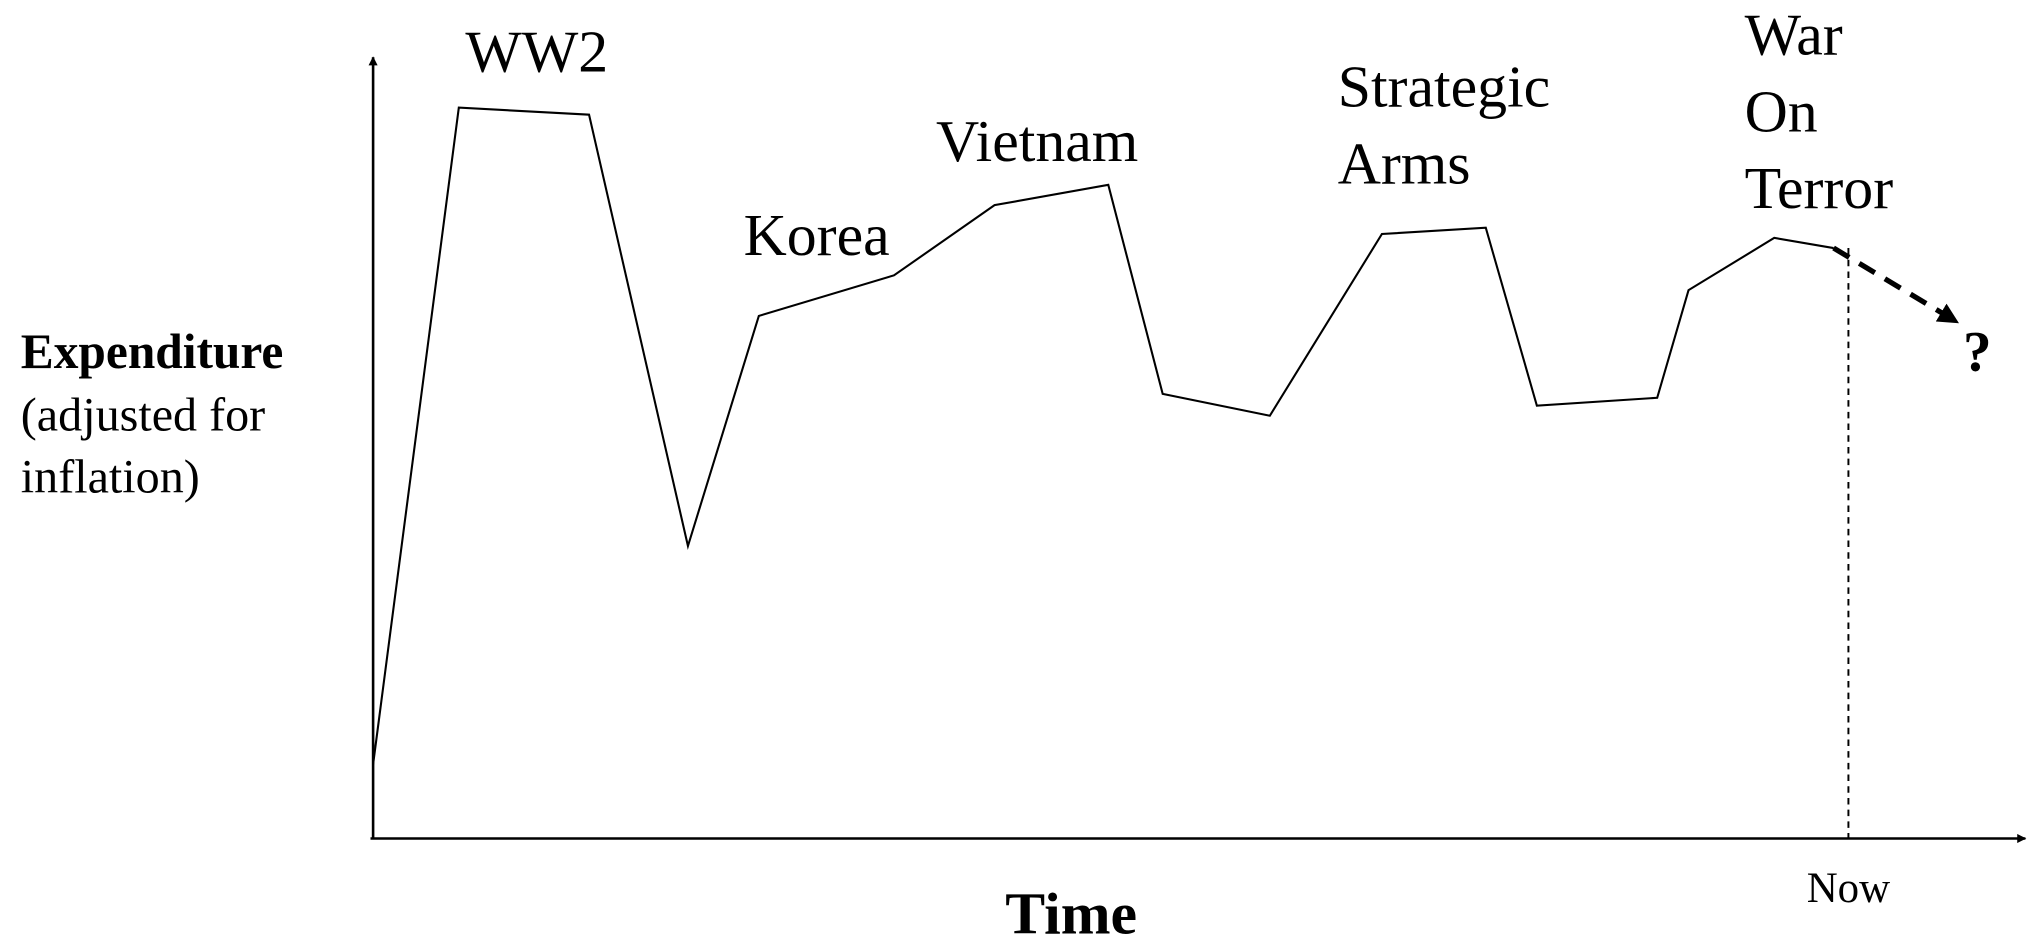 The height and width of the screenshot is (934, 2028). What do you see at coordinates (1848, 888) in the screenshot?
I see `now-label: Now` at bounding box center [1848, 888].